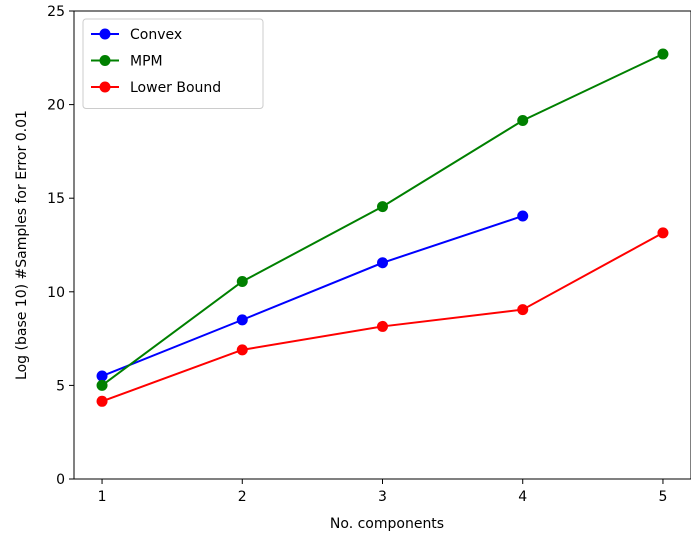  I want to click on y-tick-label: 20, so click(56, 106).